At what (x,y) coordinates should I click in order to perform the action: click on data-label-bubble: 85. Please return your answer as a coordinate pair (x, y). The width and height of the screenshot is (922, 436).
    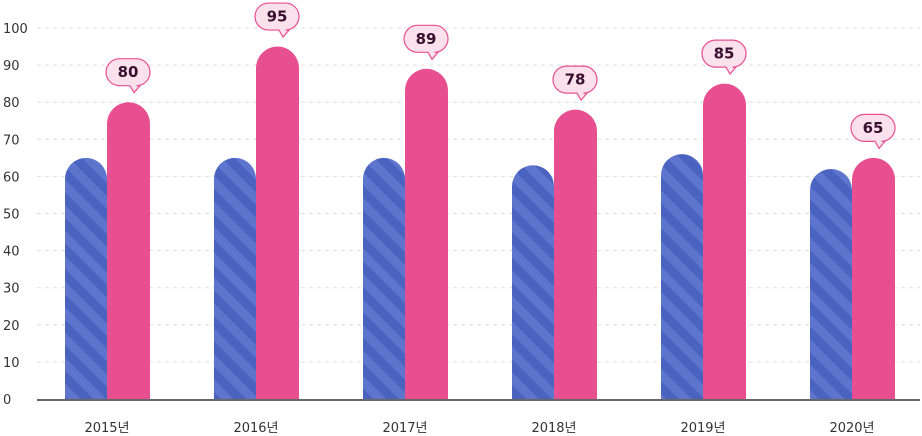
    Looking at the image, I should click on (724, 57).